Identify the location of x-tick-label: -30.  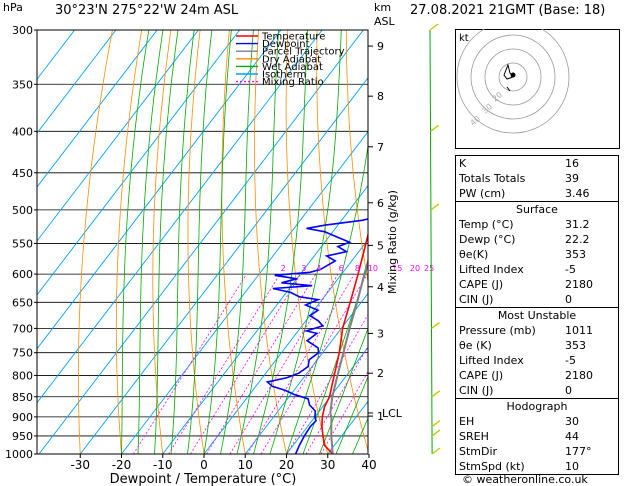
(80, 465).